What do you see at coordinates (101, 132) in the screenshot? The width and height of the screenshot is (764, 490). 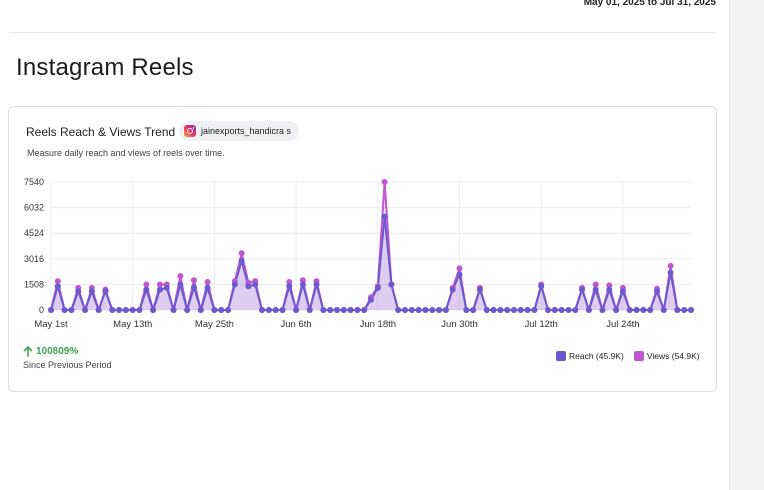 I see `card-title: Reels Reach & Views Trend` at bounding box center [101, 132].